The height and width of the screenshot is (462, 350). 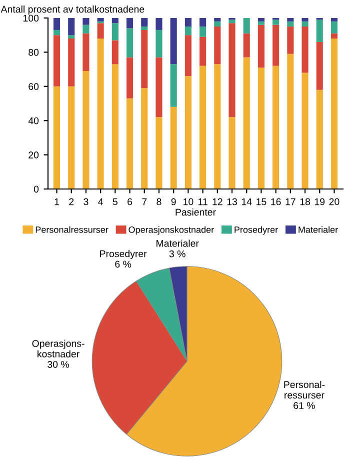 What do you see at coordinates (276, 202) in the screenshot?
I see `x-tick-label: 16` at bounding box center [276, 202].